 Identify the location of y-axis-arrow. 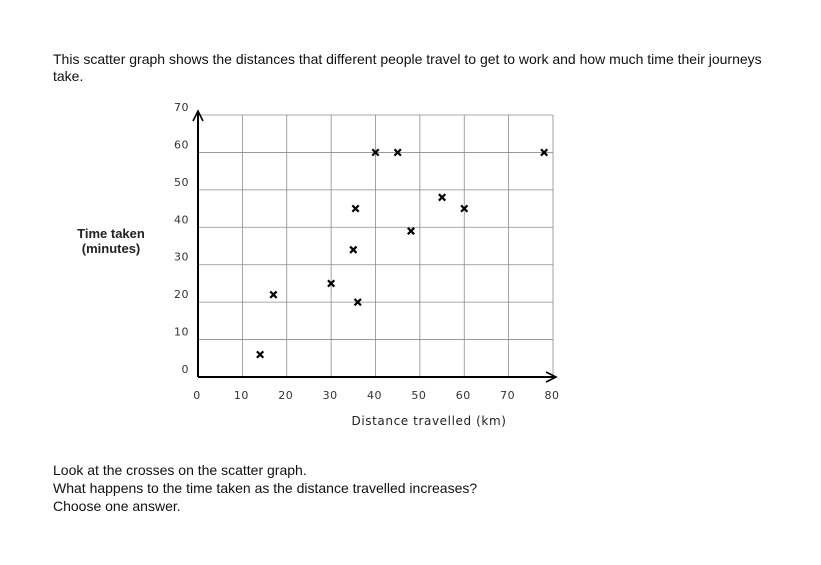
(198, 115).